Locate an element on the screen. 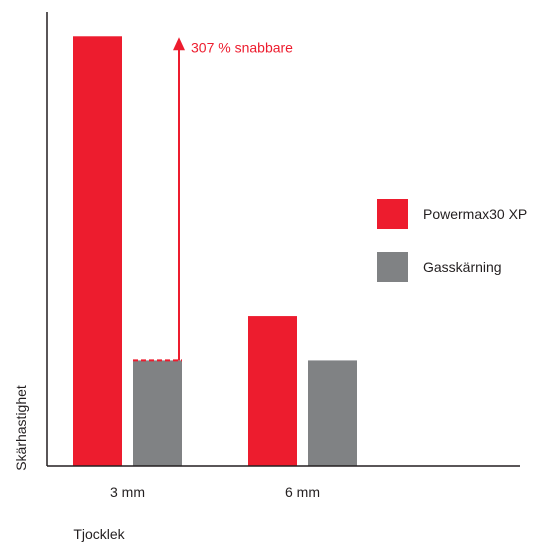 The height and width of the screenshot is (545, 554). x-axis-title: Tjocklek is located at coordinates (99, 534).